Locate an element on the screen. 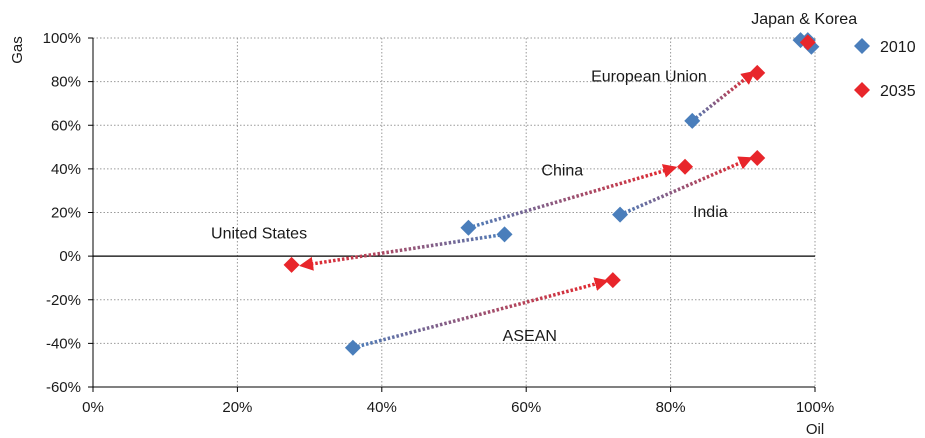 The image size is (925, 438). legend-label-2035: 2035 is located at coordinates (898, 91).